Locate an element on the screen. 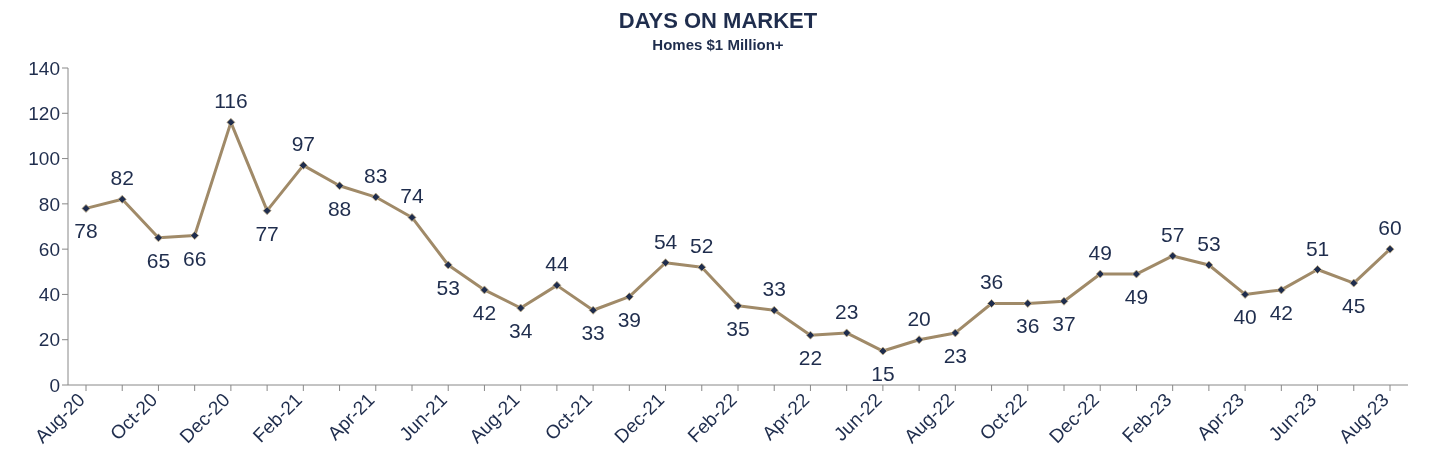  chart-subtitle: Homes $1 Million+ is located at coordinates (718, 44).